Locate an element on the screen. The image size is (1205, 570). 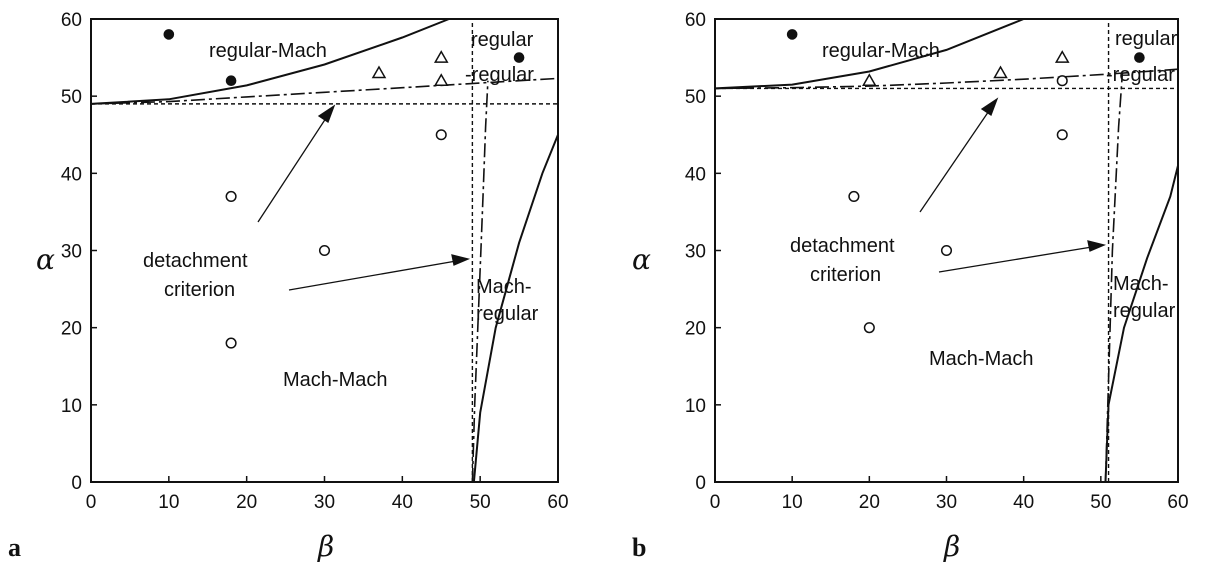
panel-a-regular-regular-boundary-curve is located at coordinates (324, 91).